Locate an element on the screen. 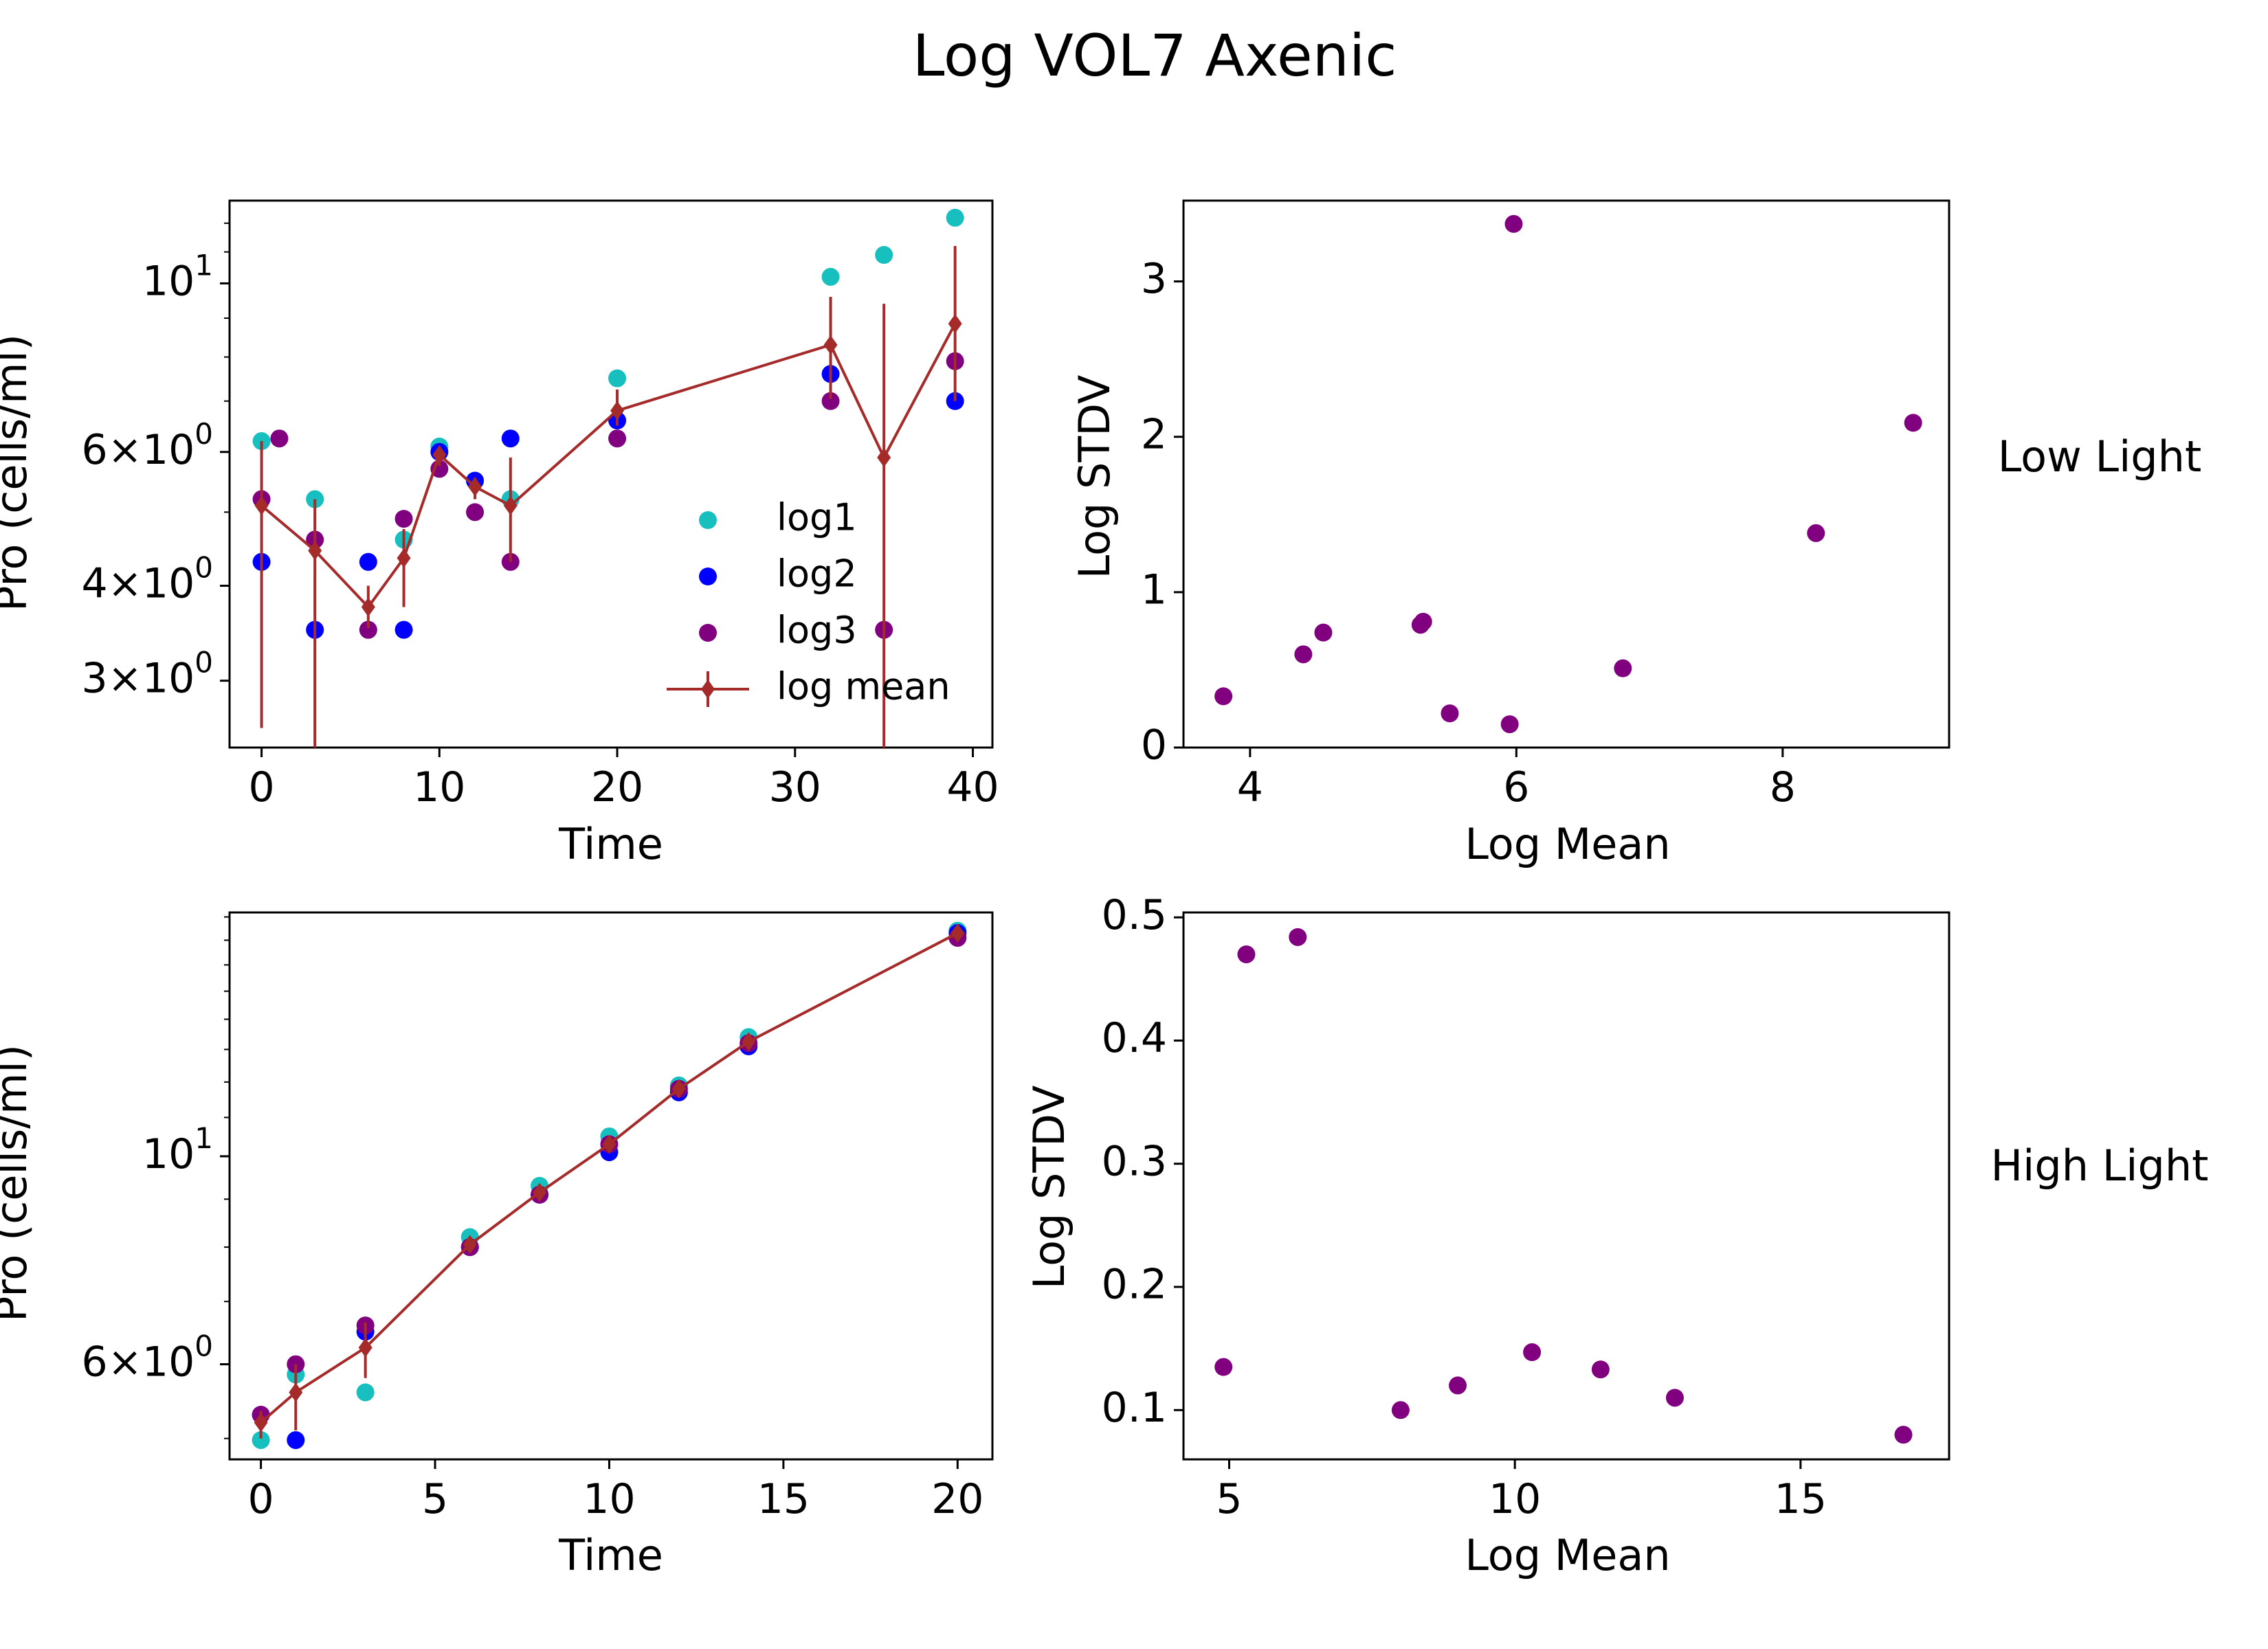 The width and height of the screenshot is (2268, 1649). y-tick-label: 0.2 is located at coordinates (1134, 1285).